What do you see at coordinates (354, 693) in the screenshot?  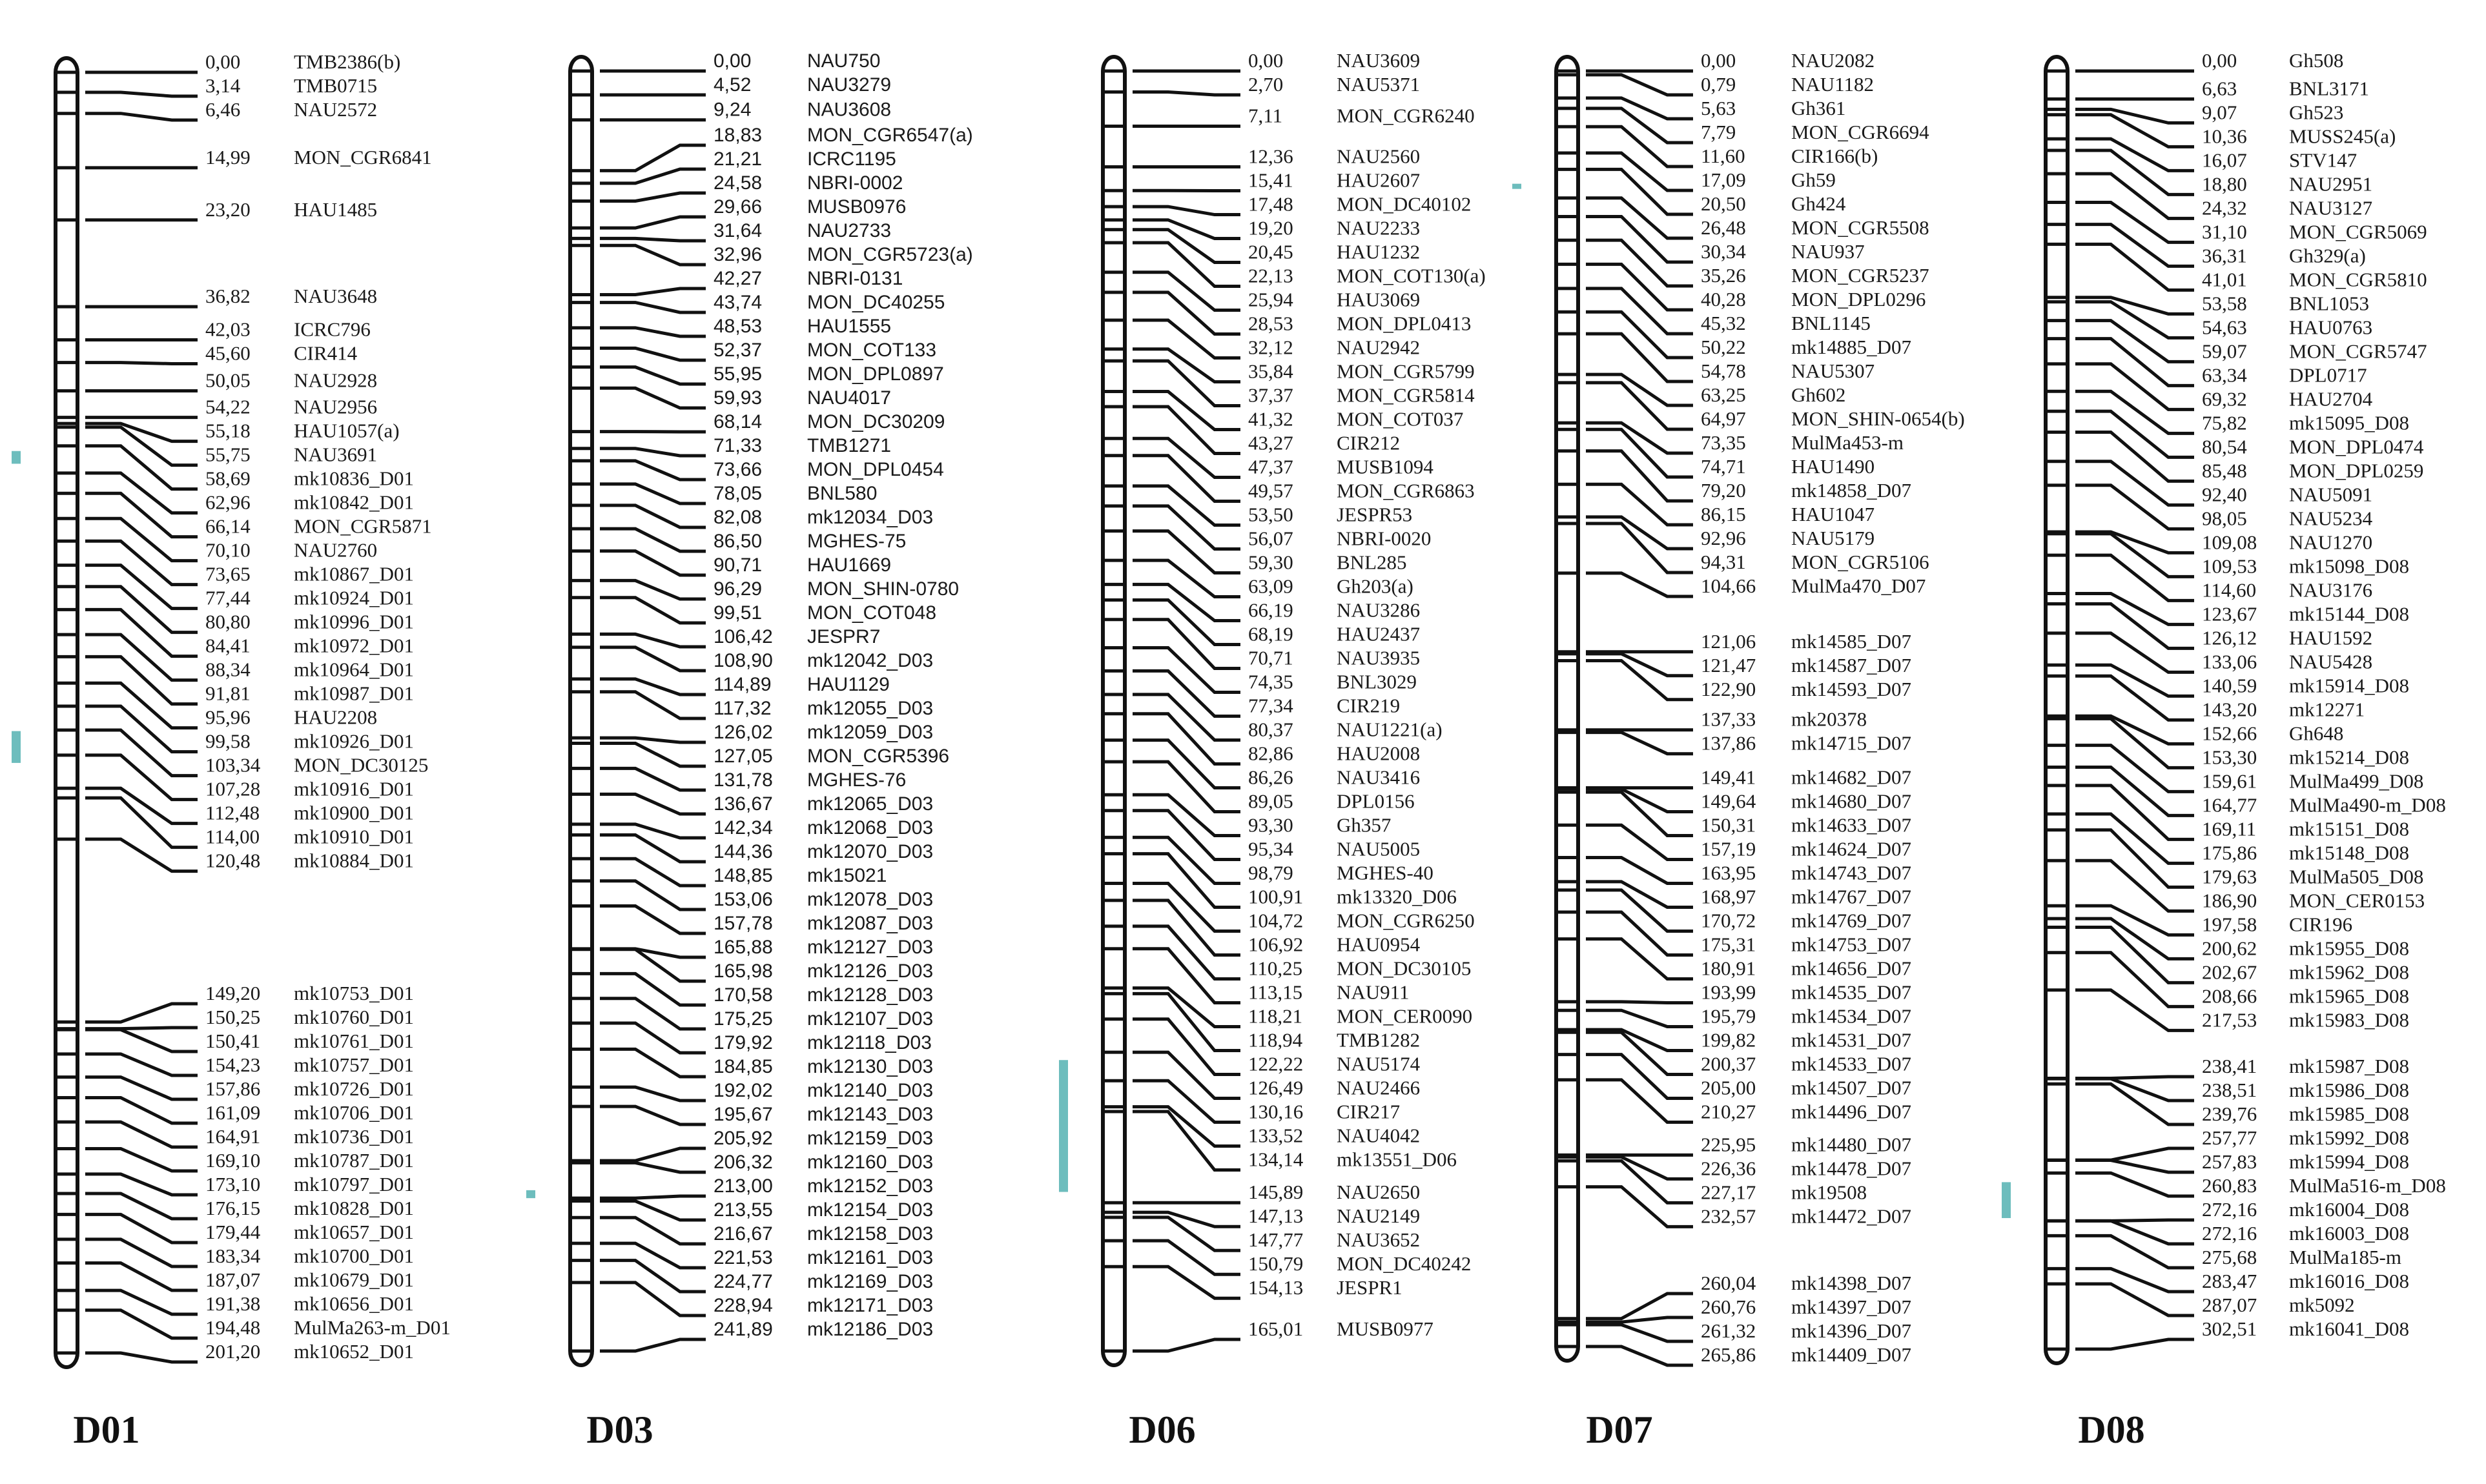 I see `marker-name: mk10987_D01` at bounding box center [354, 693].